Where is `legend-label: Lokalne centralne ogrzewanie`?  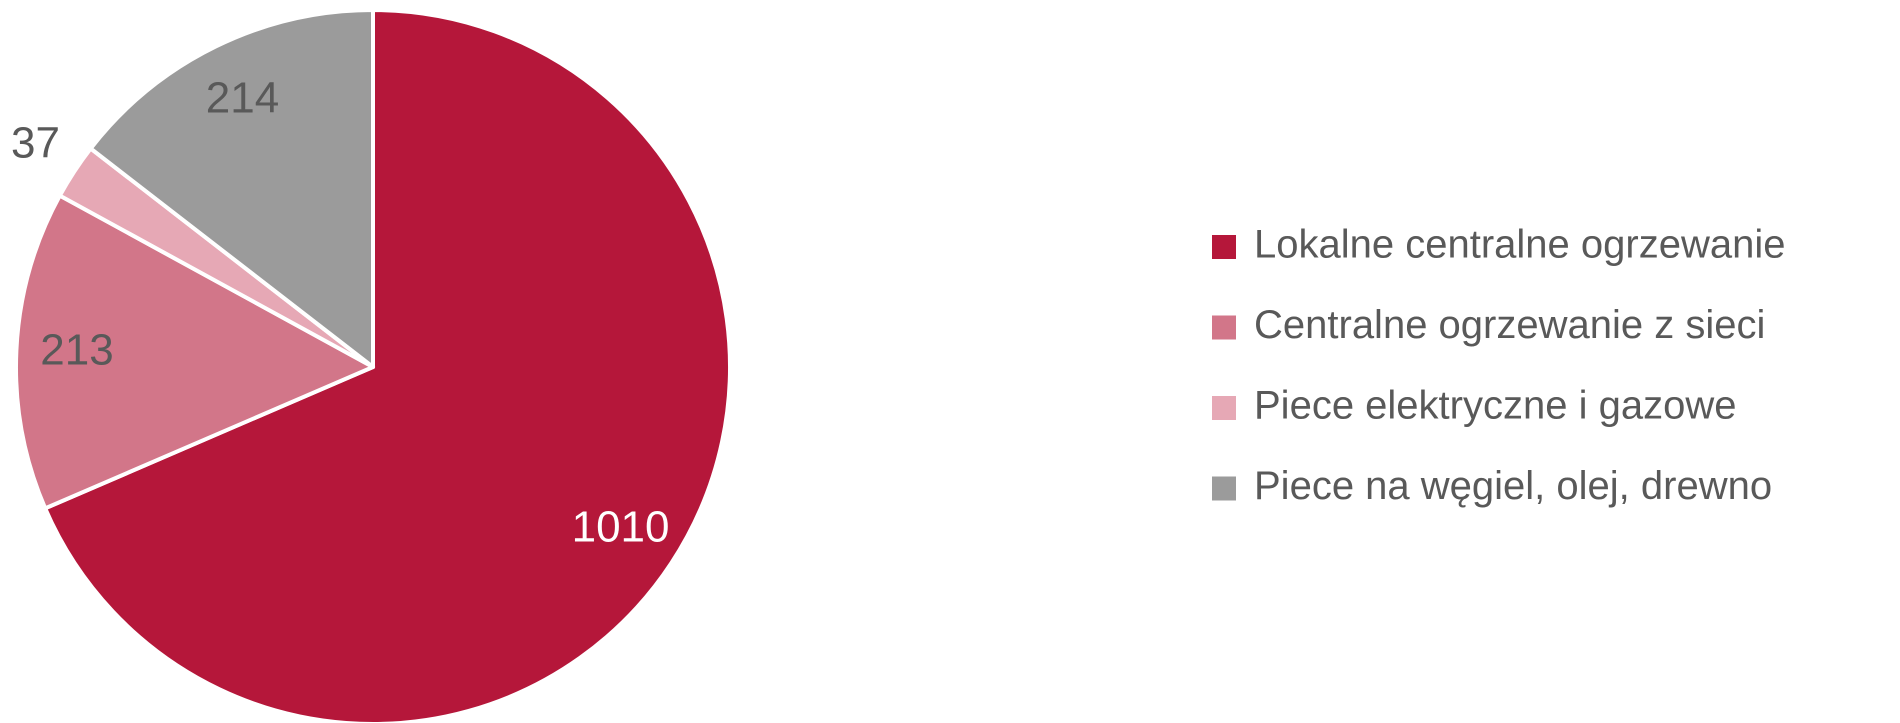 legend-label: Lokalne centralne ogrzewanie is located at coordinates (1519, 245).